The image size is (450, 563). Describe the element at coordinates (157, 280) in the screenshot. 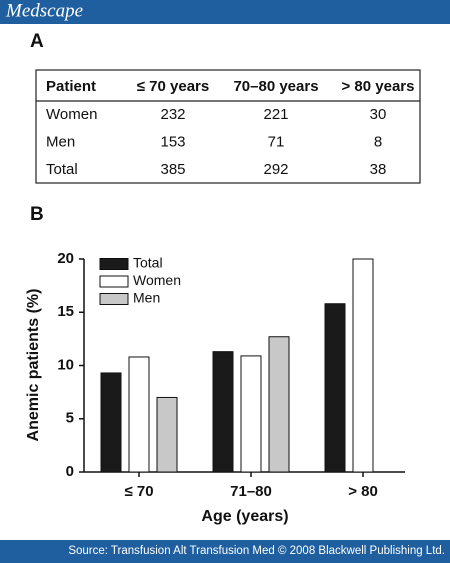

I see `legend-label: Women` at that location.